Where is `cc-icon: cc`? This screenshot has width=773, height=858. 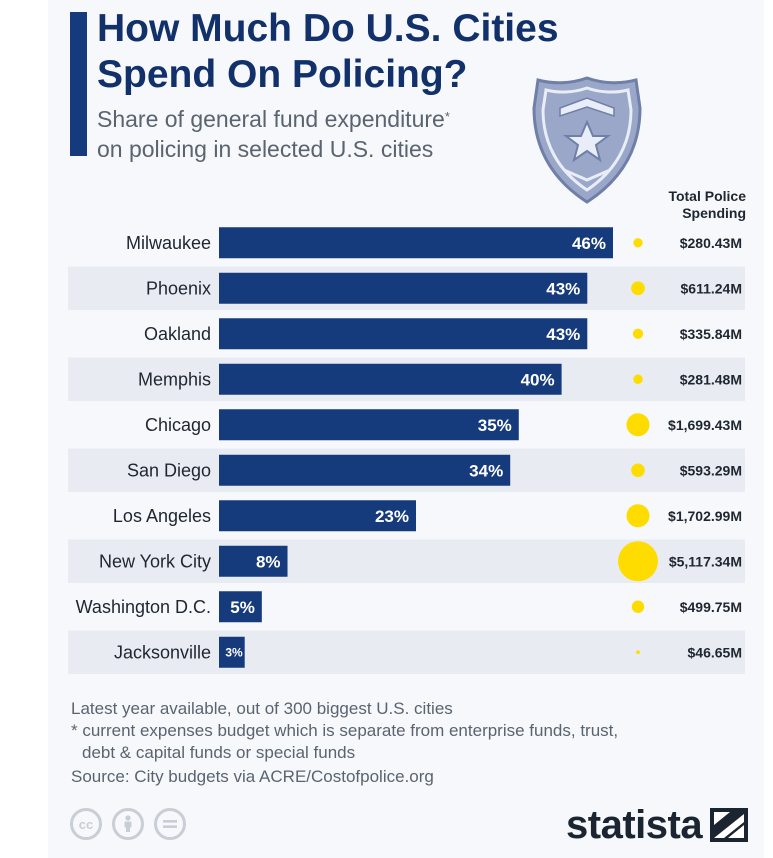 cc-icon: cc is located at coordinates (86, 824).